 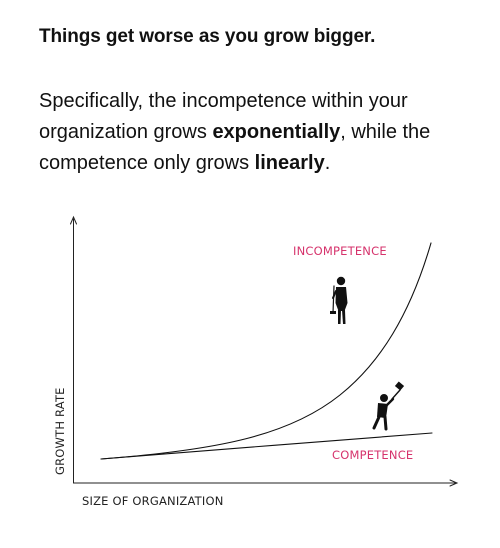 I want to click on standing-figure-with-mop-icon, so click(x=339, y=300).